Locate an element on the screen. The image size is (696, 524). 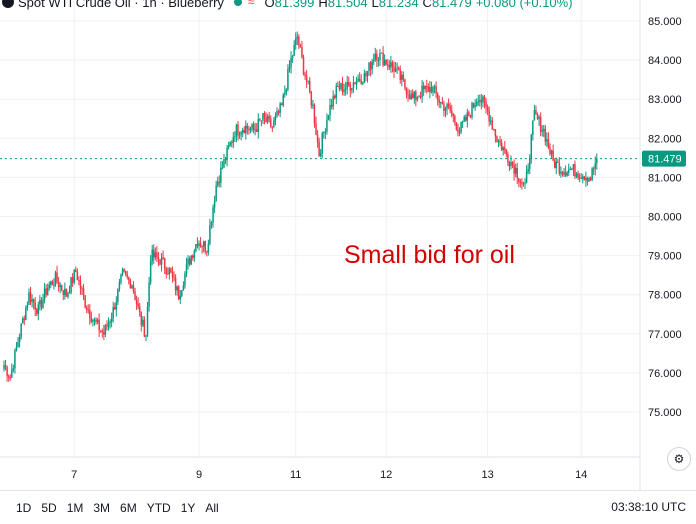
y-tick-label: 83.000 is located at coordinates (665, 100).